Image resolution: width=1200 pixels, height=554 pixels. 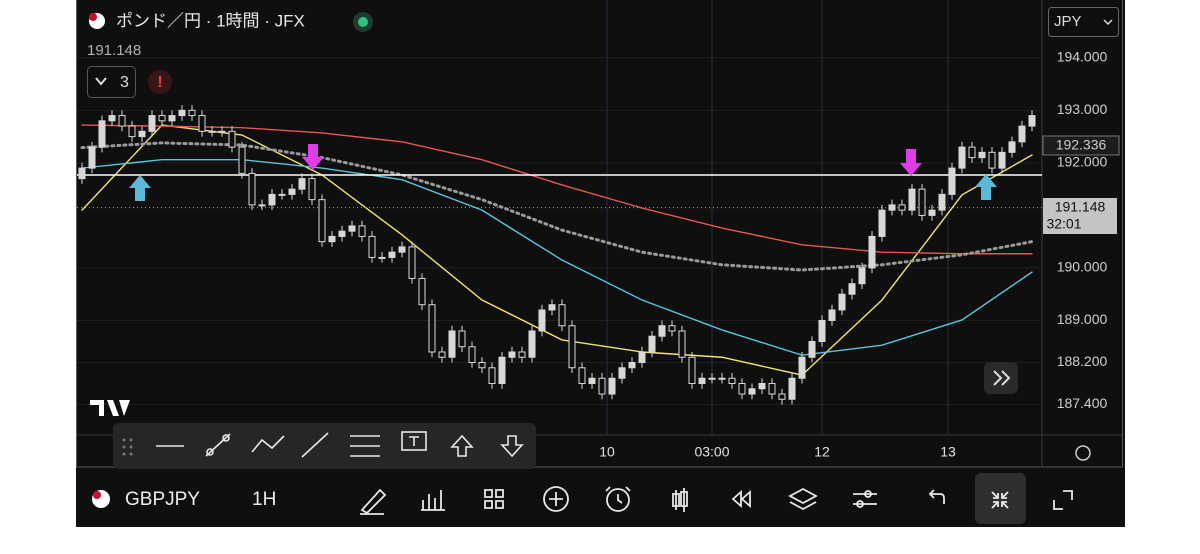 I want to click on active-button, so click(x=1000, y=498).